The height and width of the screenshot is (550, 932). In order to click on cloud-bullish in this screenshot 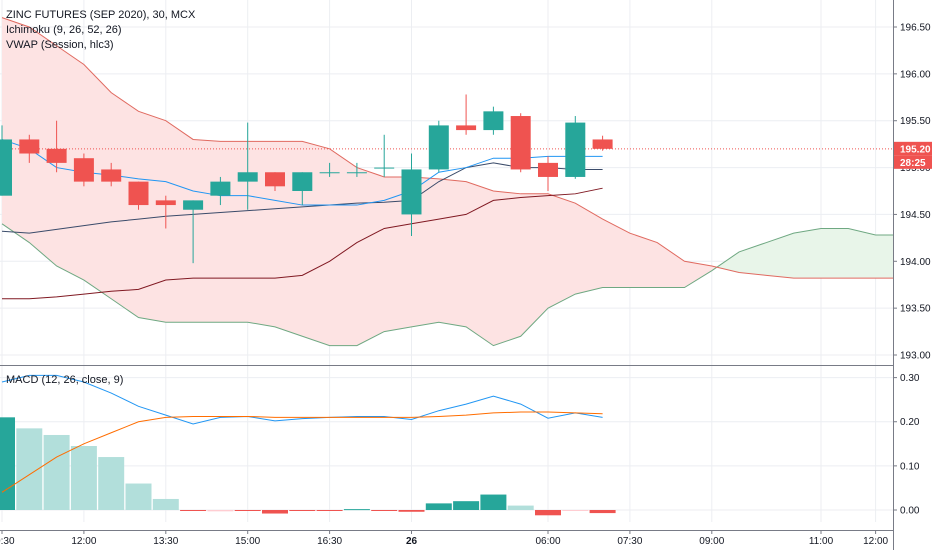, I will do `click(823, 253)`.